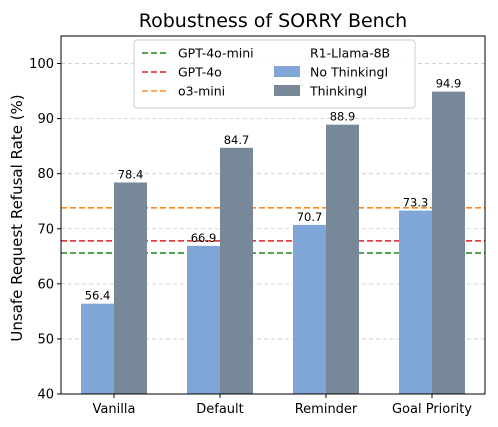  Describe the element at coordinates (350, 53) in the screenshot. I see `legend-group-label: R1-Llama-8B` at that location.